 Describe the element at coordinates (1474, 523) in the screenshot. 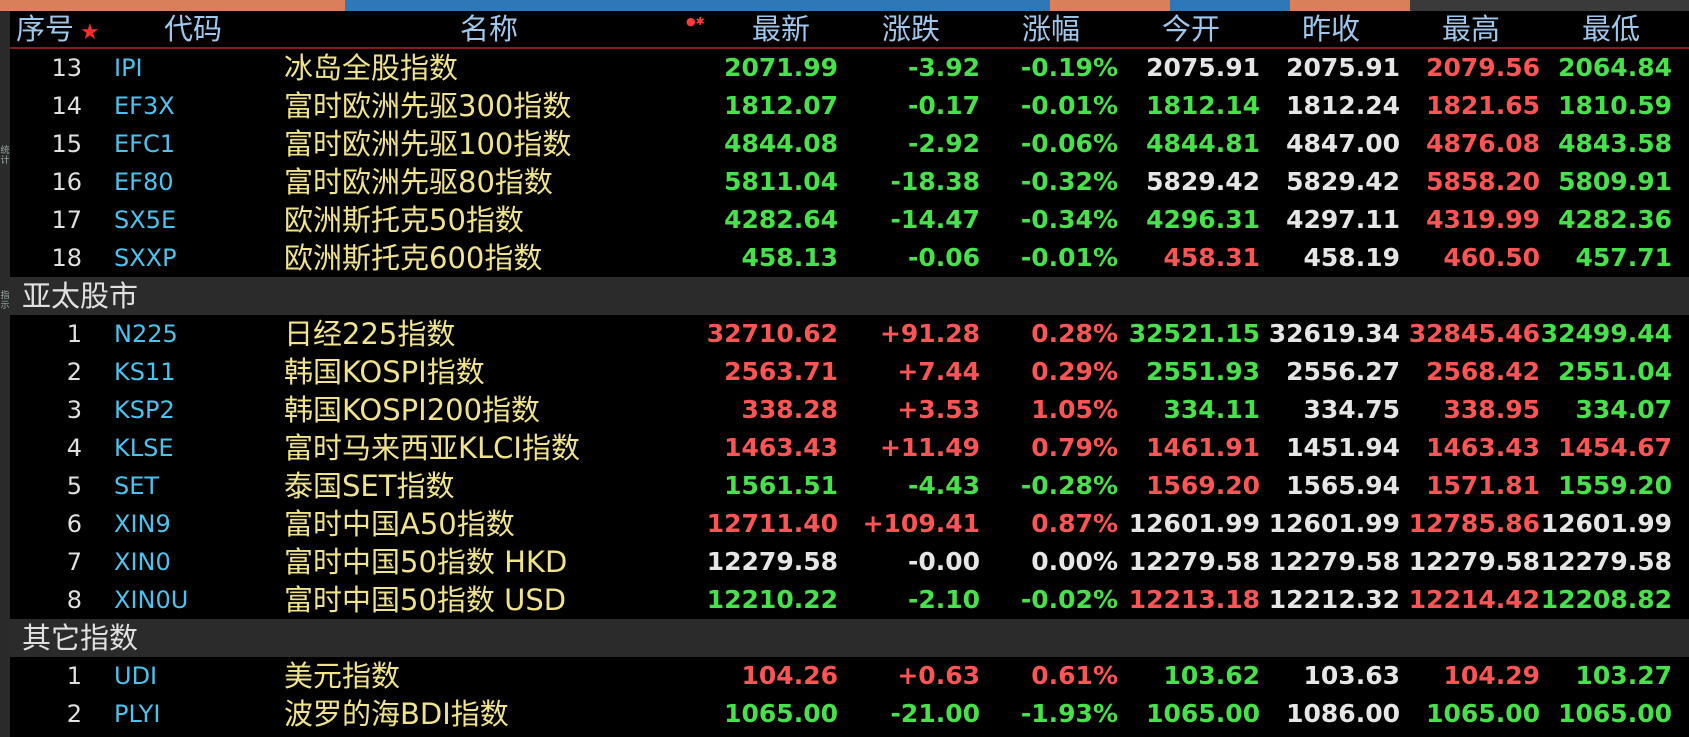

I see `row-high: 12785.86` at that location.